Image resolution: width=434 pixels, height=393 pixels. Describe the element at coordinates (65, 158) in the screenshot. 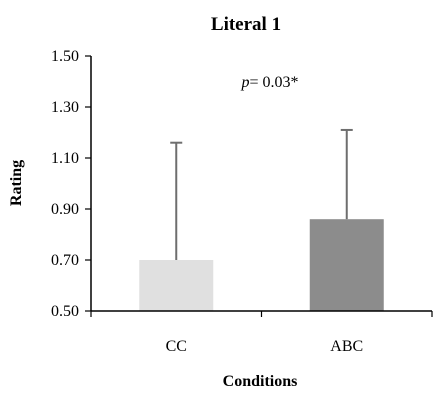

I see `y-tick-label: 1.10` at that location.